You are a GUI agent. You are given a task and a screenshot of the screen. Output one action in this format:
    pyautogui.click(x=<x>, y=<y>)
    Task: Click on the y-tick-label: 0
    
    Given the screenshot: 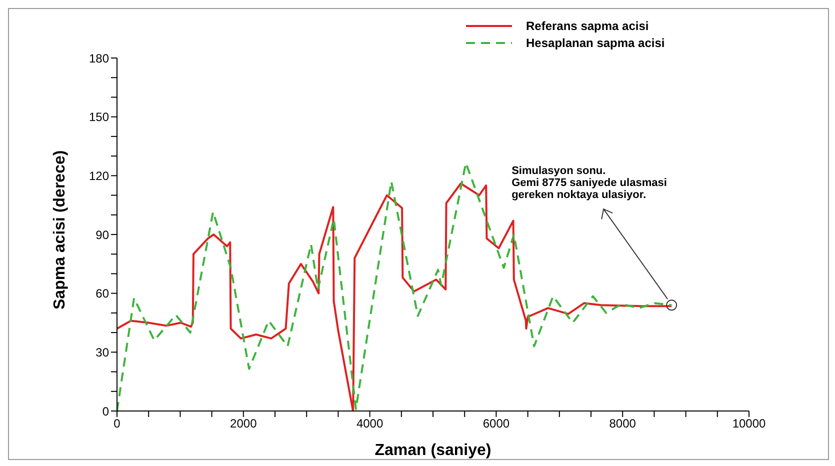 What is the action you would take?
    pyautogui.click(x=106, y=411)
    